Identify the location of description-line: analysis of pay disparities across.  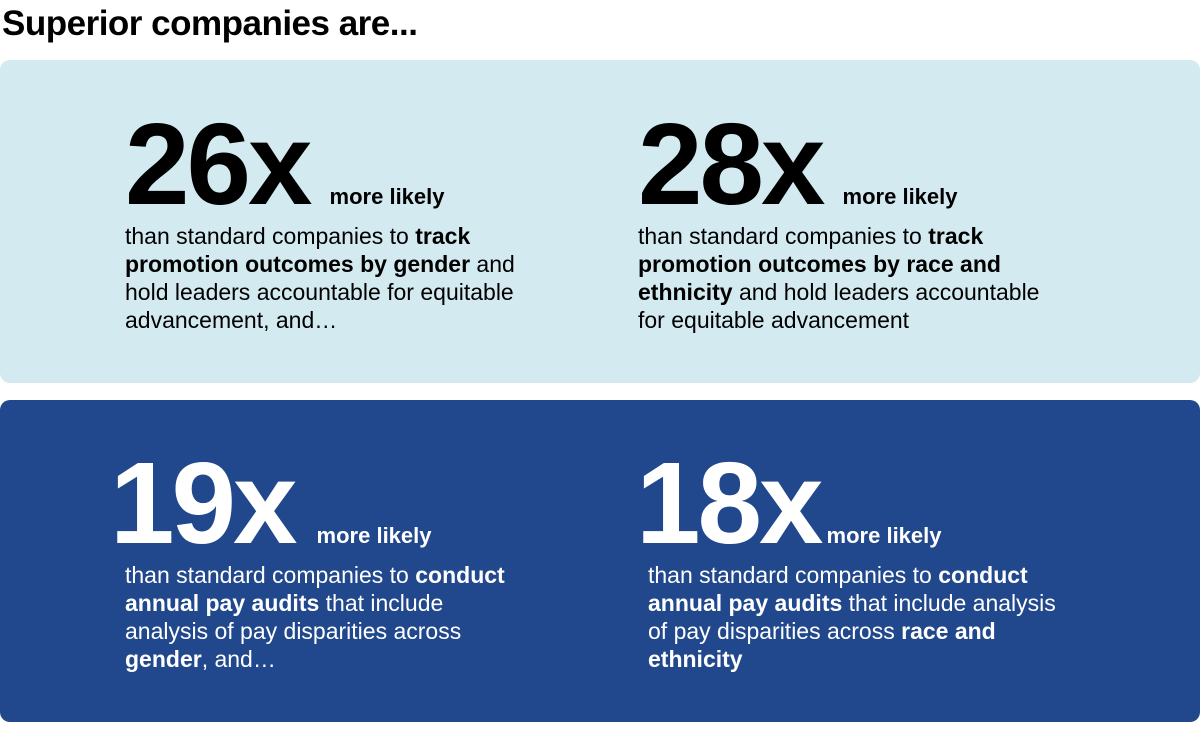
(315, 631).